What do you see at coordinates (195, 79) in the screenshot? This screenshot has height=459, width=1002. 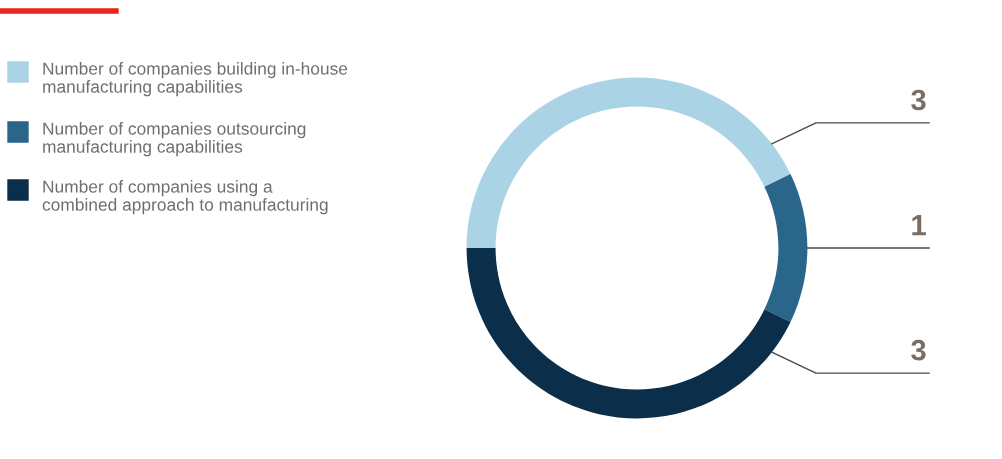 I see `legend-label: Number of companies building in-house manufacturing capabilities` at bounding box center [195, 79].